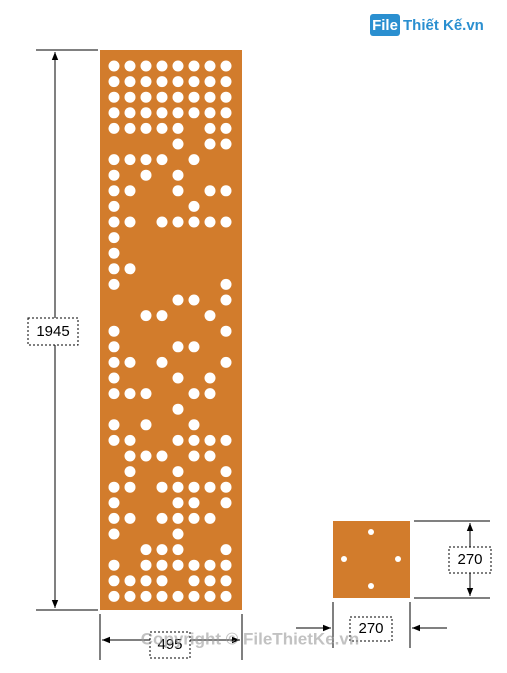 This screenshot has height=673, width=507. I want to click on logo-box-text: File, so click(385, 25).